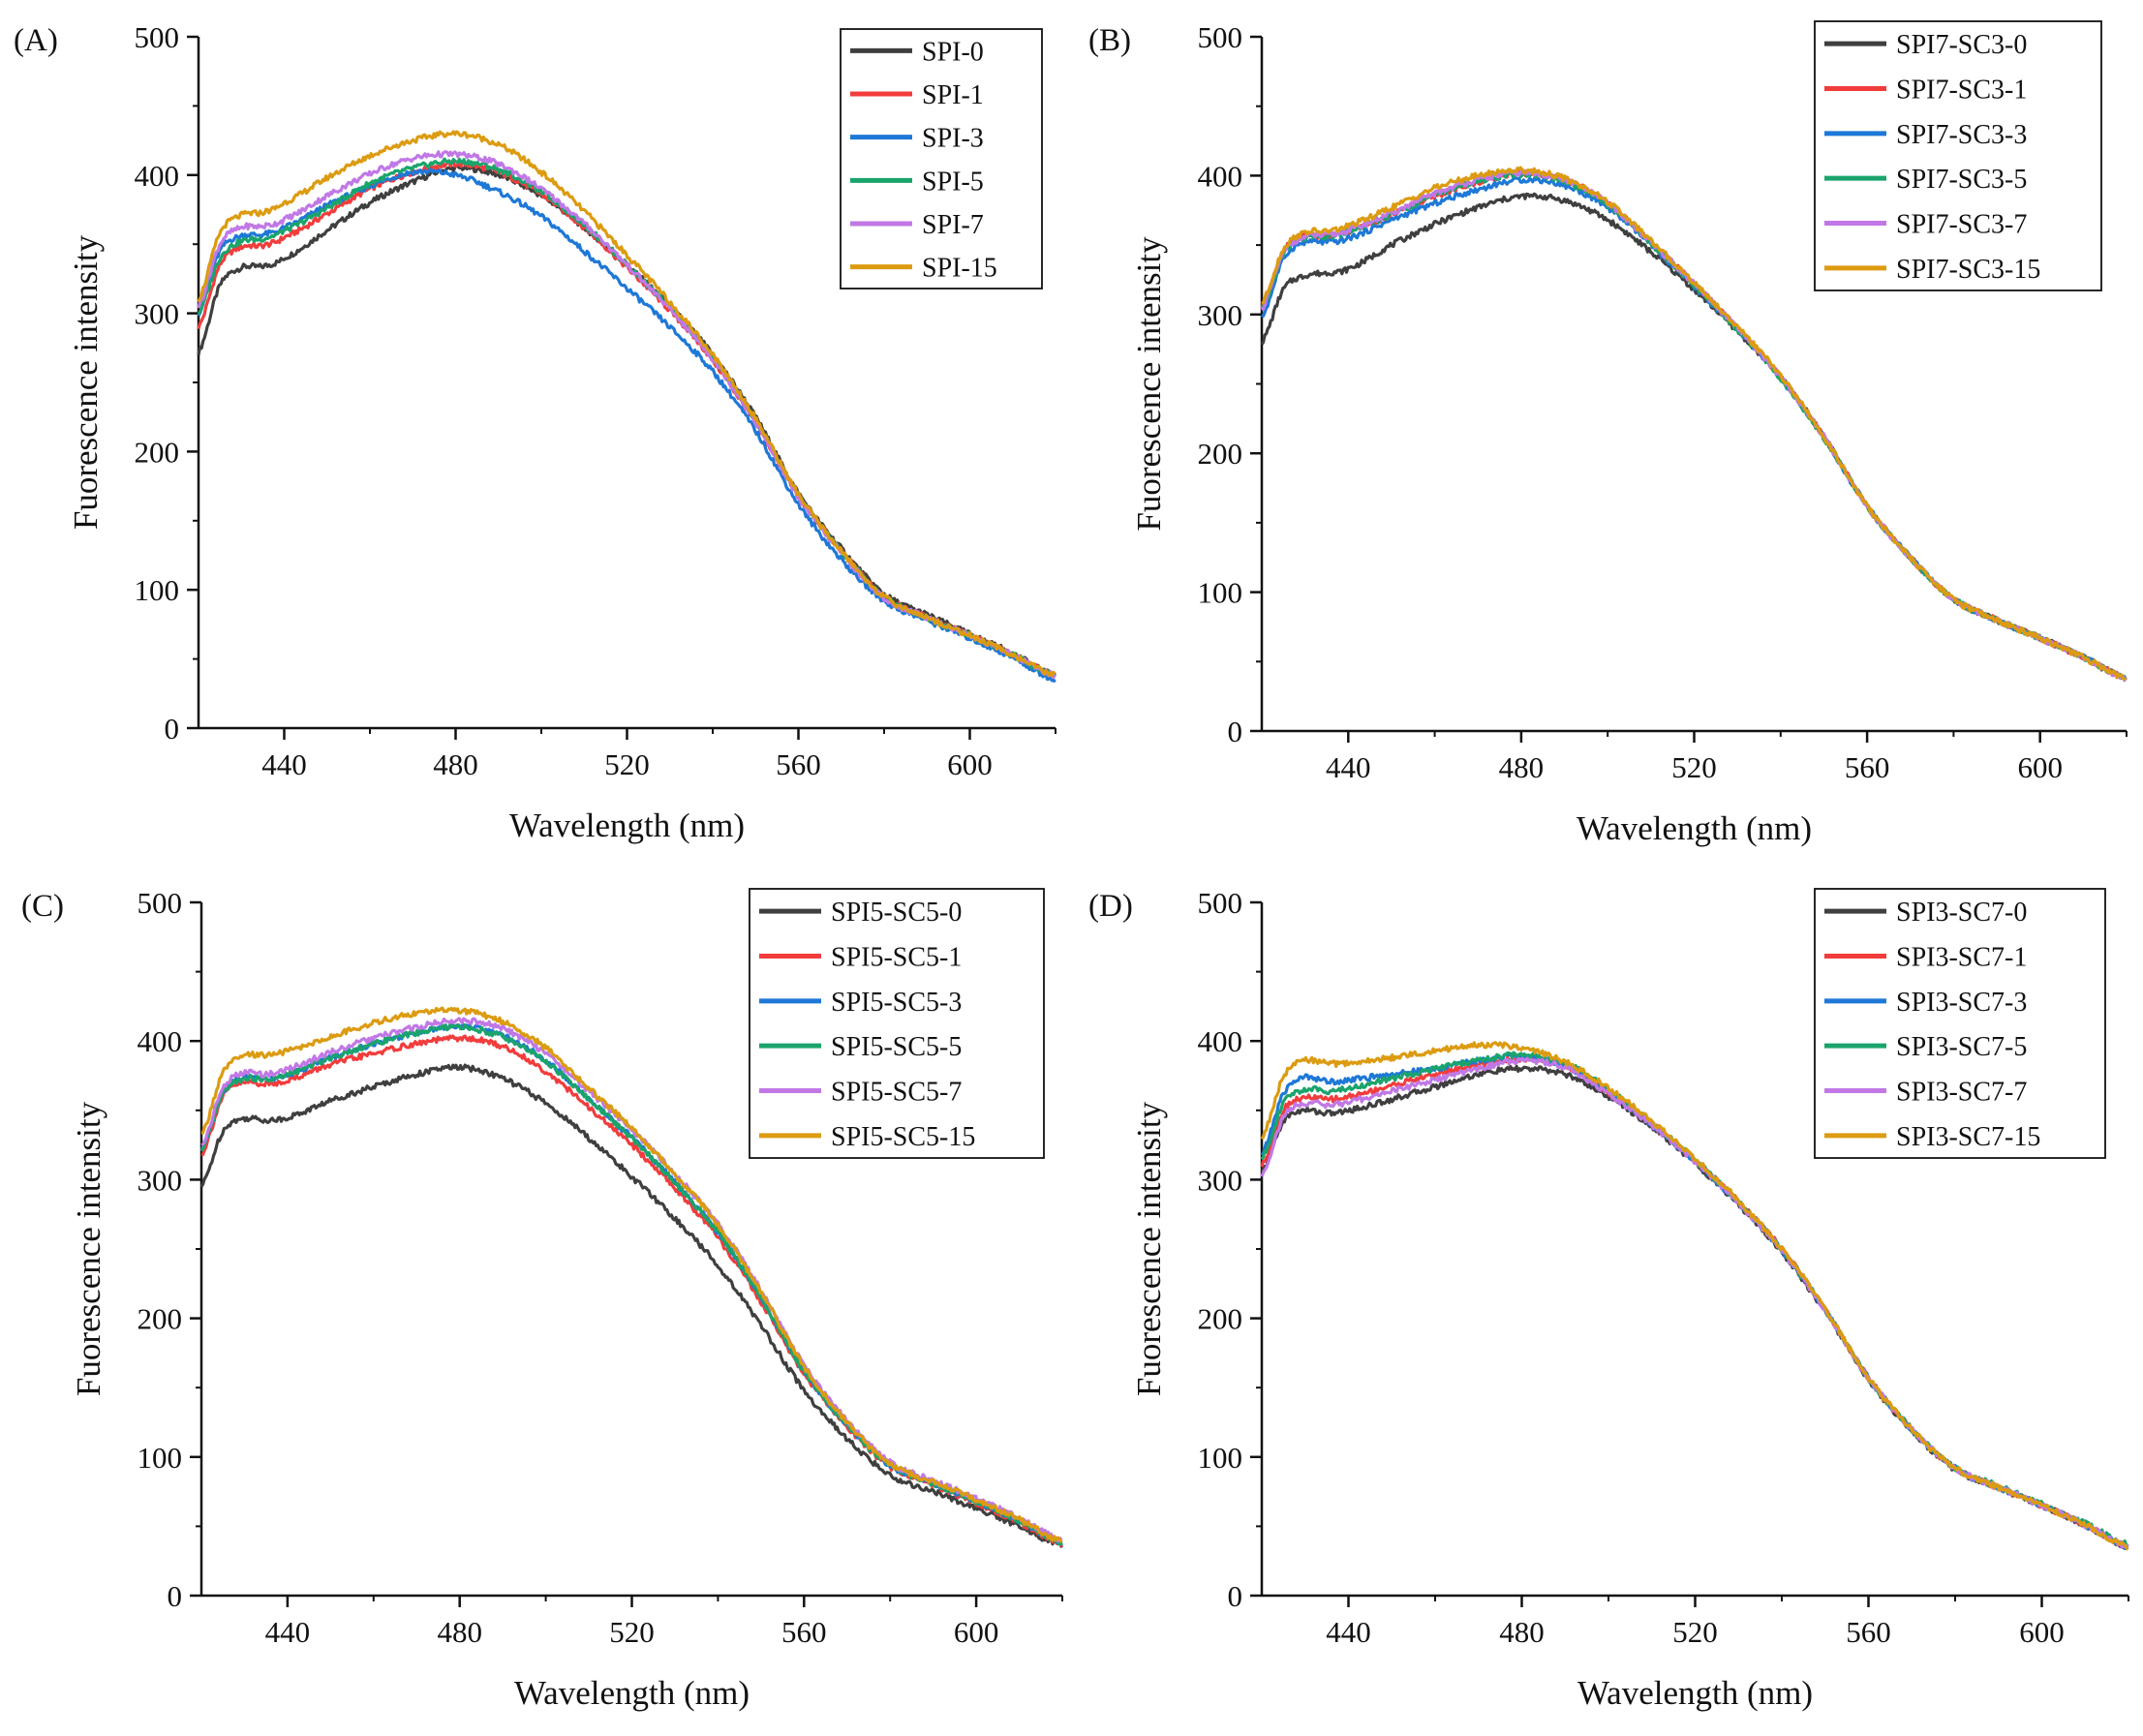  Describe the element at coordinates (1968, 1137) in the screenshot. I see `legend-entry: SPI3-SC7-15` at that location.